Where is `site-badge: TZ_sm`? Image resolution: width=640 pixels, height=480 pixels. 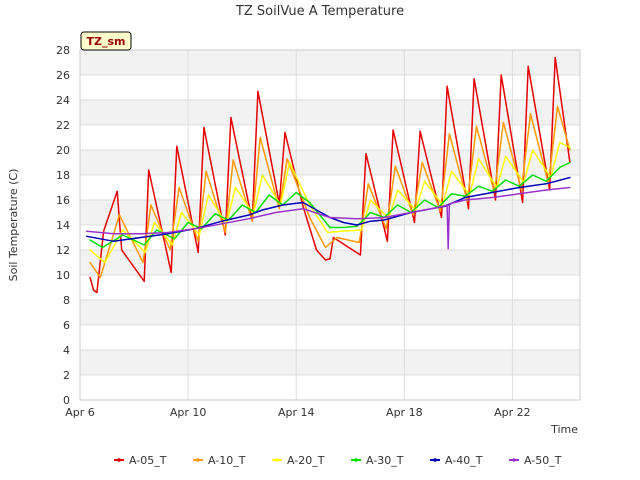
site-badge: TZ_sm is located at coordinates (106, 41).